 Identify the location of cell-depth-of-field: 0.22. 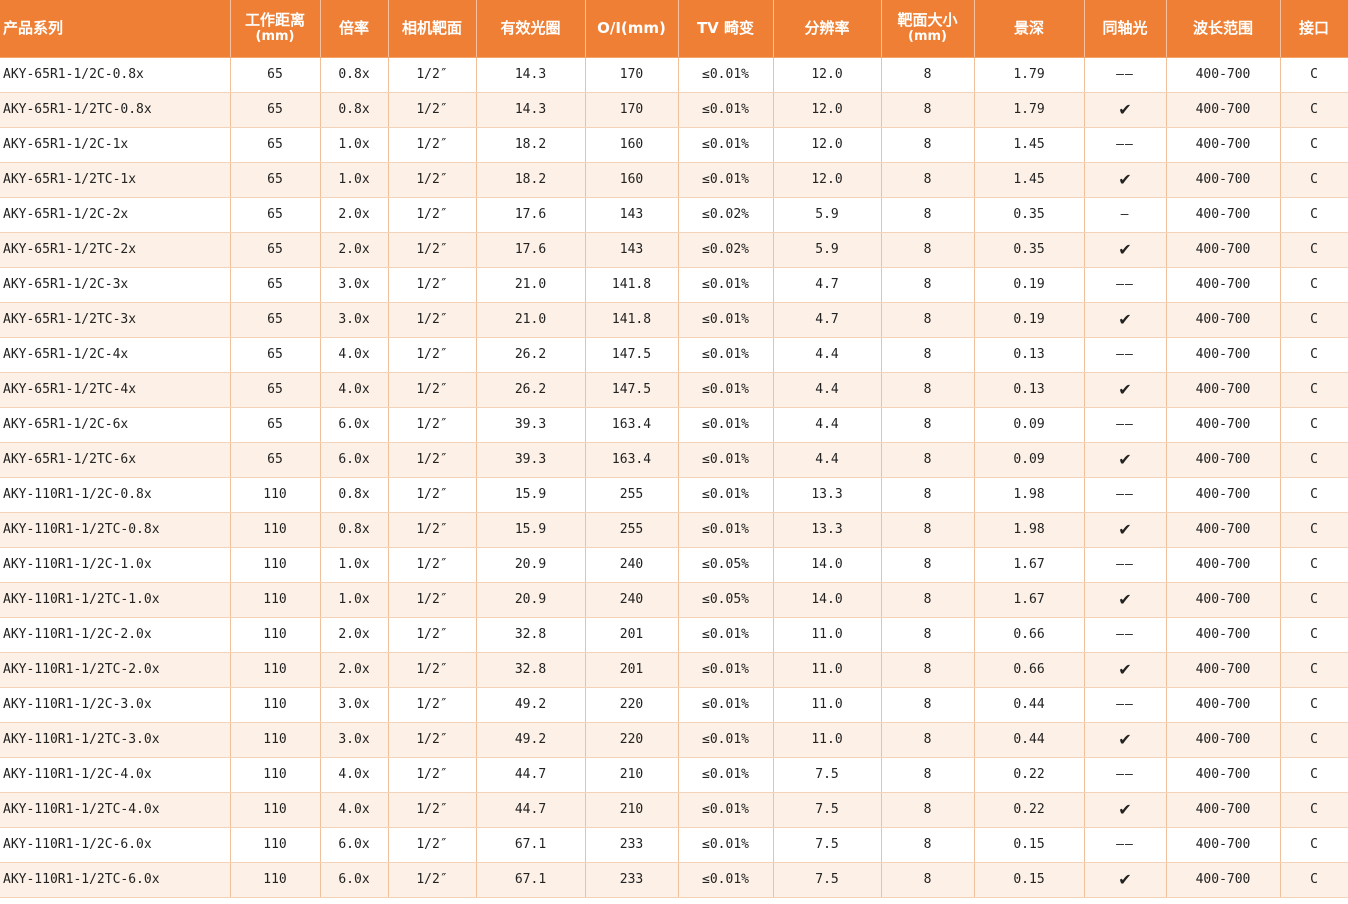
(1029, 810).